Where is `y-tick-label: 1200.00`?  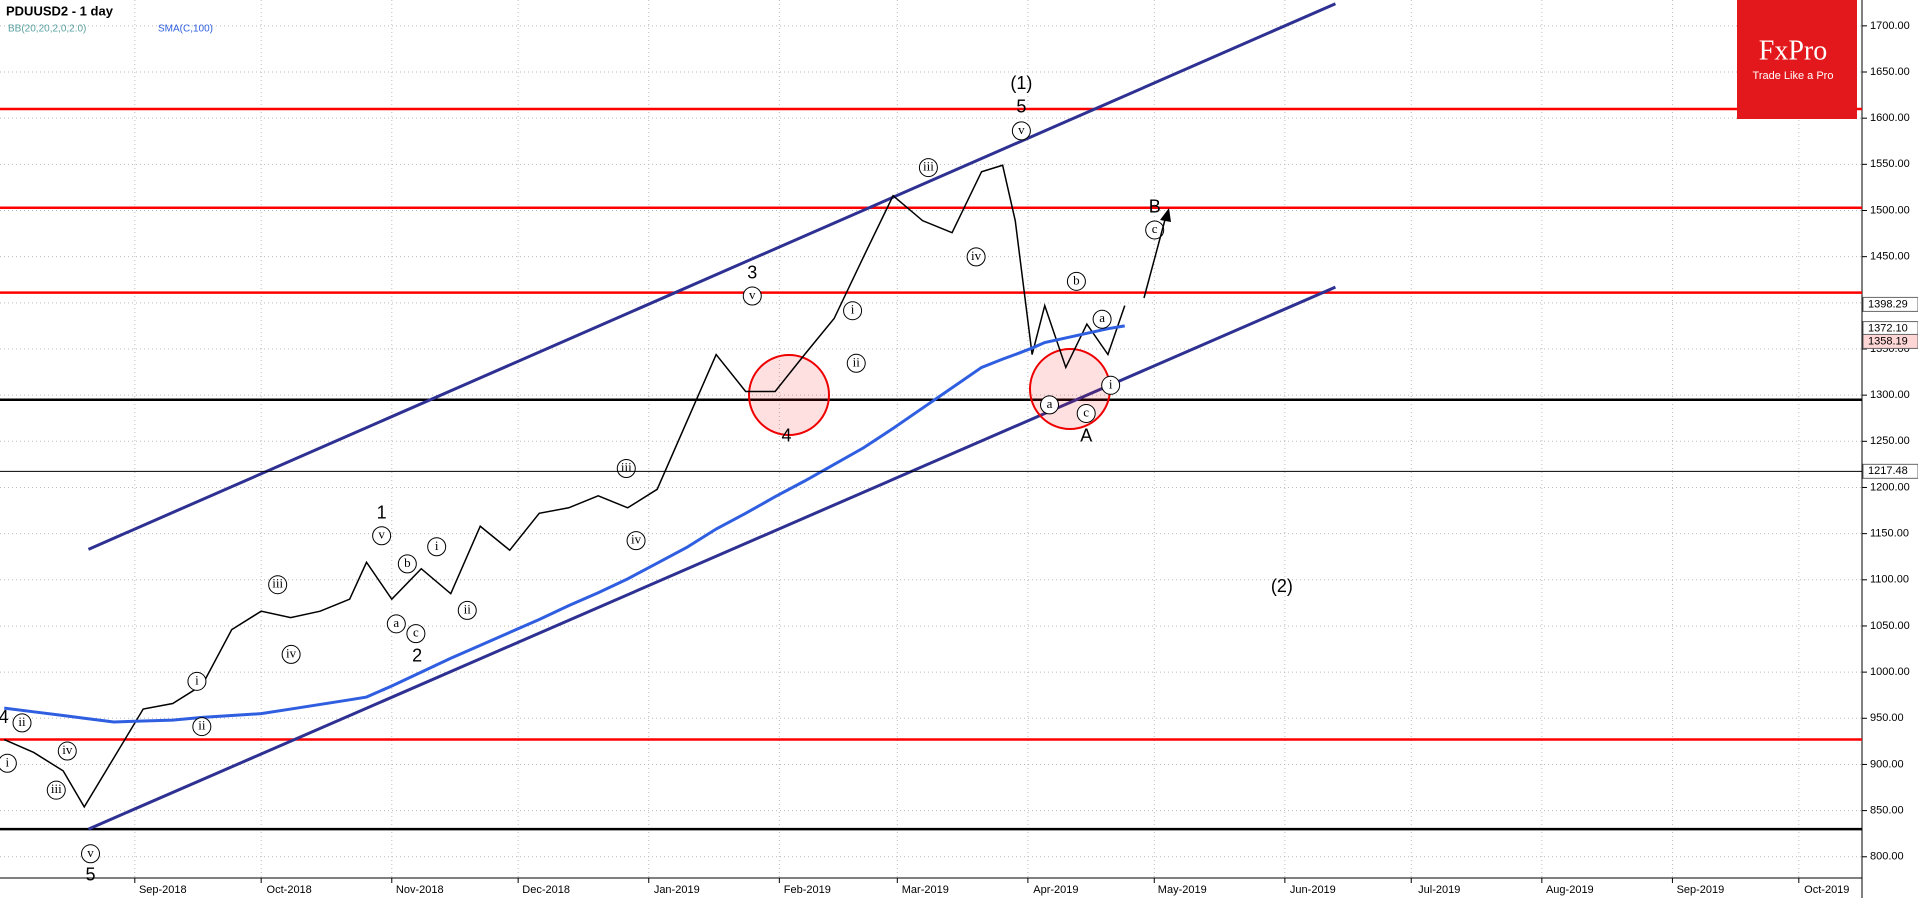
y-tick-label: 1200.00 is located at coordinates (1890, 487).